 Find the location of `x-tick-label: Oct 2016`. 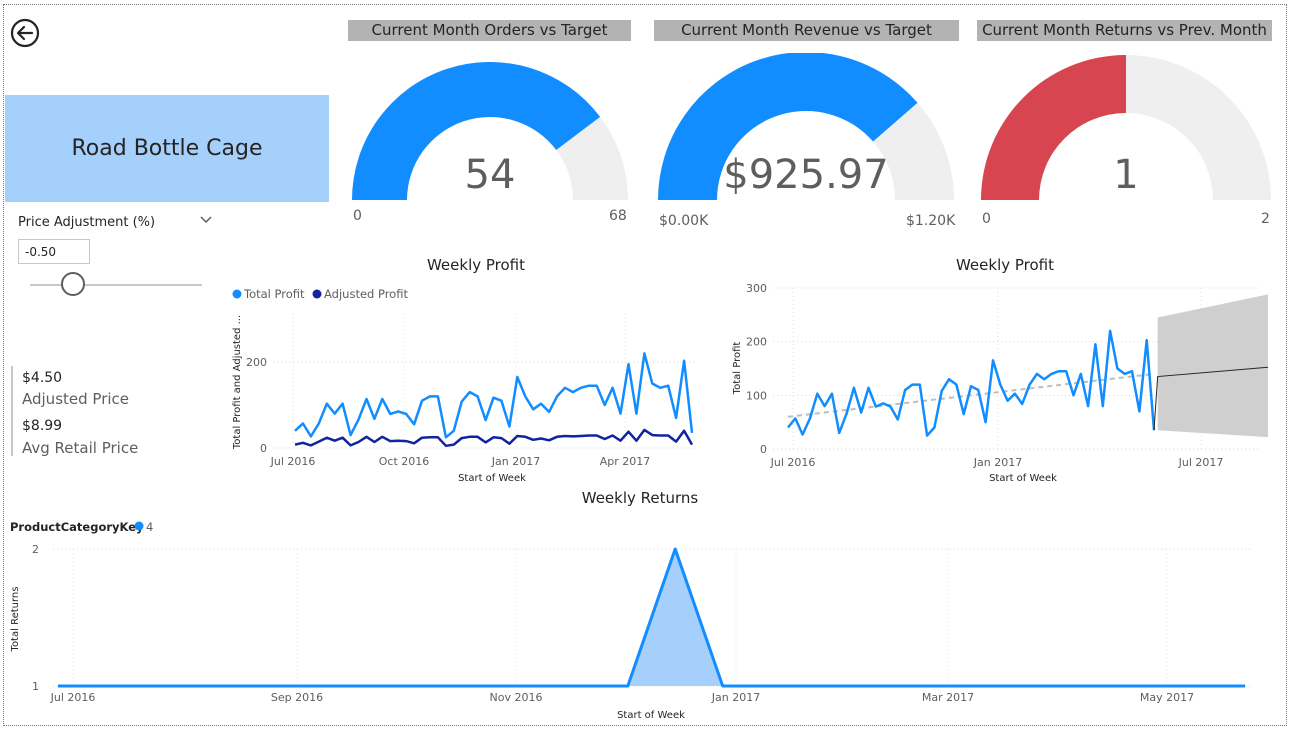

x-tick-label: Oct 2016 is located at coordinates (404, 461).